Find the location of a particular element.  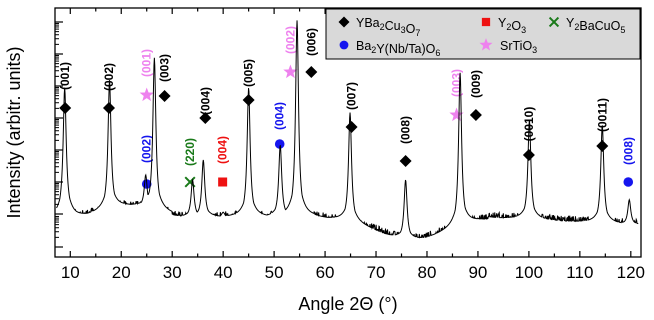

x-tick-label: 70 is located at coordinates (376, 272).